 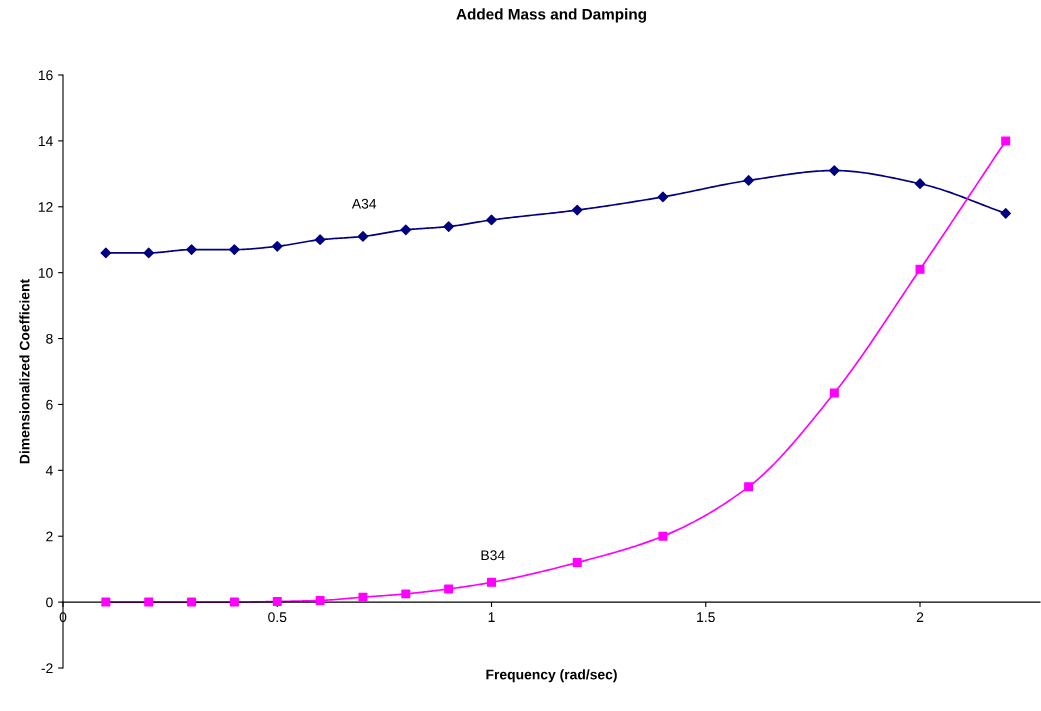 I want to click on x-tick-label: 0.5, so click(x=277, y=617).